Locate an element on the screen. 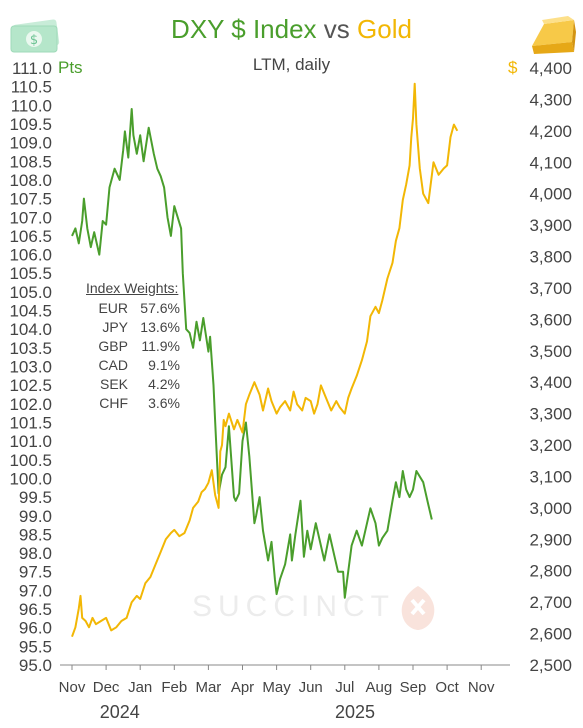  y-left-tick-label: 98.0 is located at coordinates (35, 553).